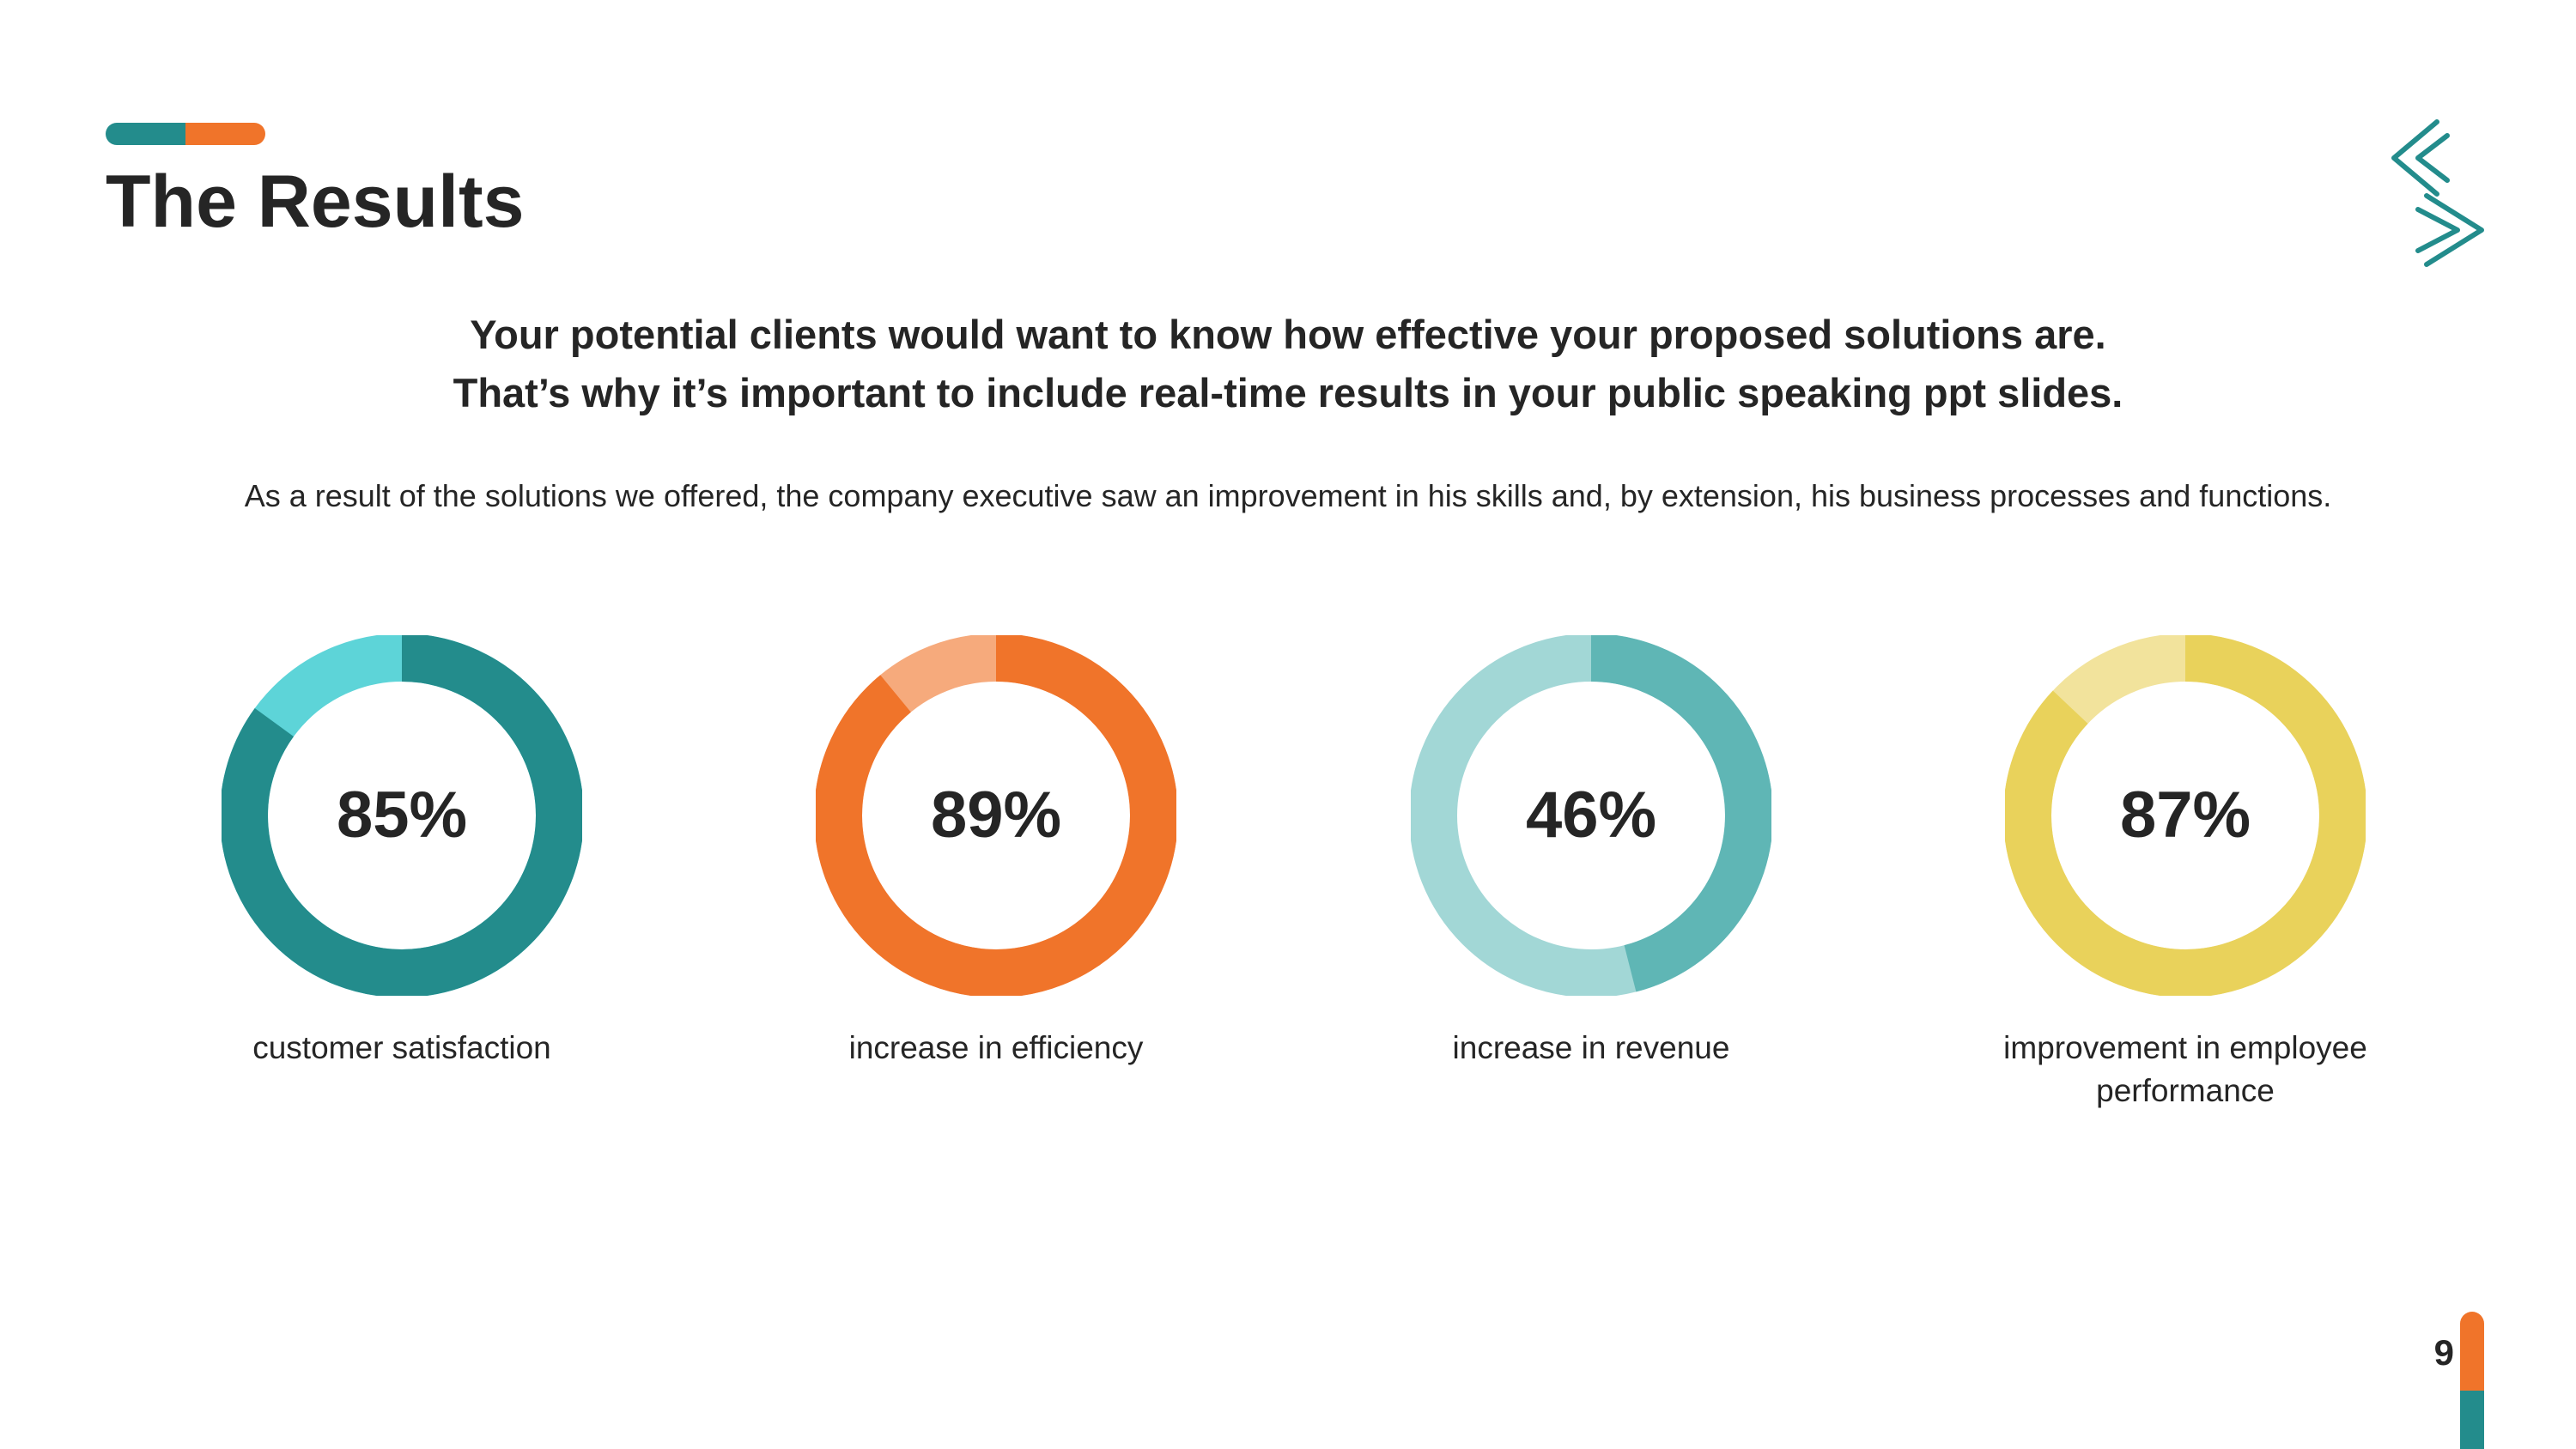 The width and height of the screenshot is (2576, 1449). I want to click on page-number: 9, so click(2443, 1352).